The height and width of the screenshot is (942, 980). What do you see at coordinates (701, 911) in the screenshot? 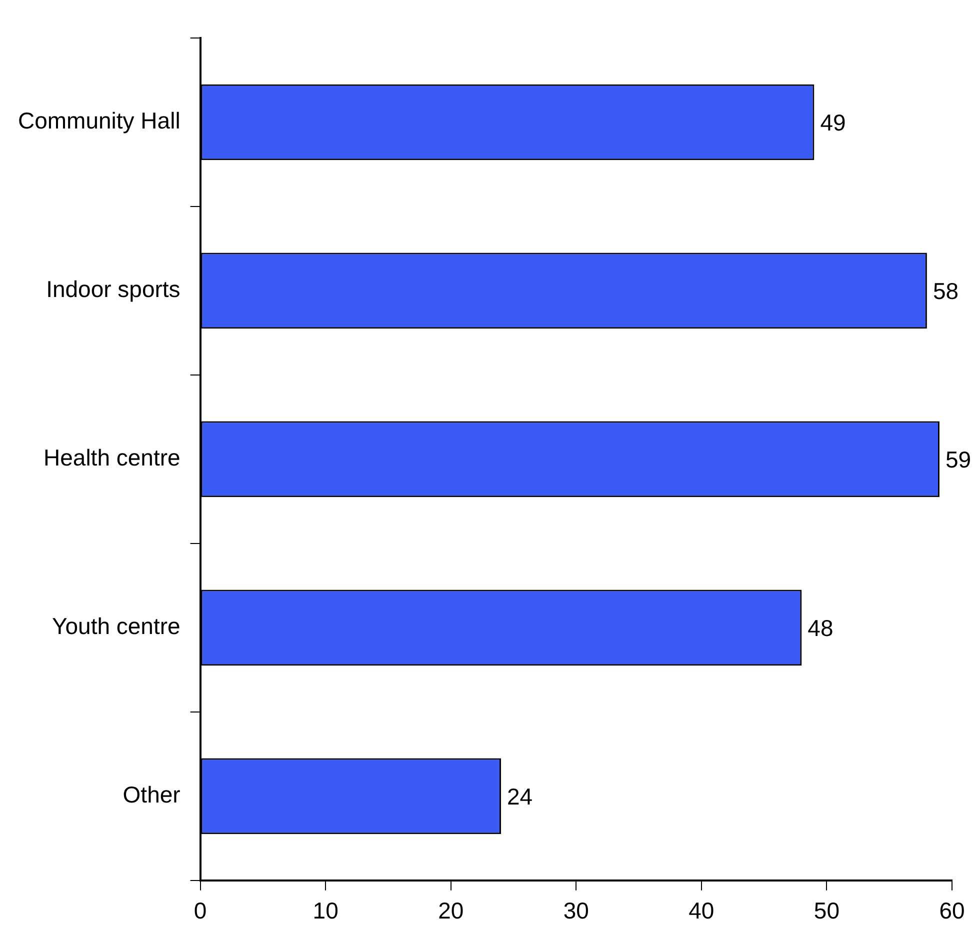
I see `x-tick-label: 40` at bounding box center [701, 911].